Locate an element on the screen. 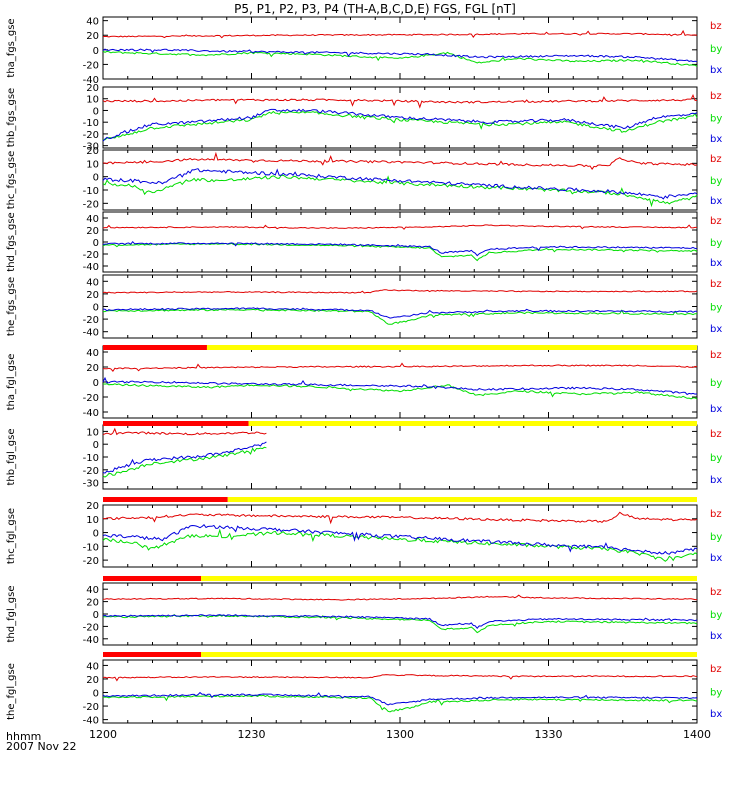  panel-ylabel: the_fgs_gse is located at coordinates (11, 306).